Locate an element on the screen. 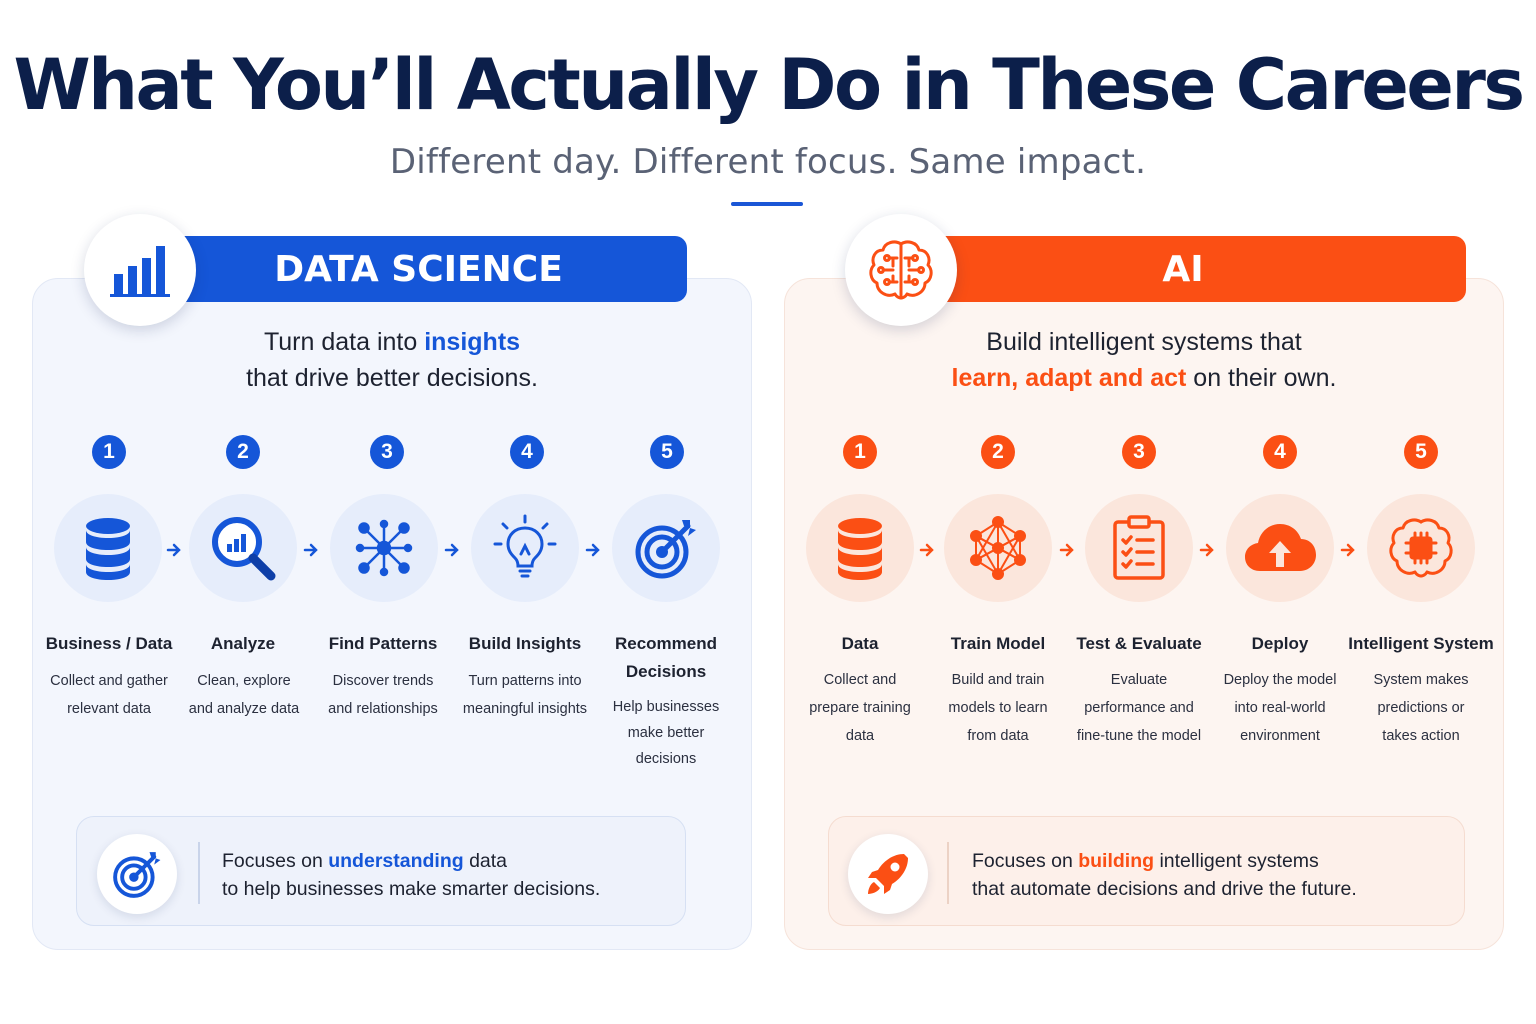 The image size is (1536, 1024). step-description: System makes predictions or takes action is located at coordinates (1421, 708).